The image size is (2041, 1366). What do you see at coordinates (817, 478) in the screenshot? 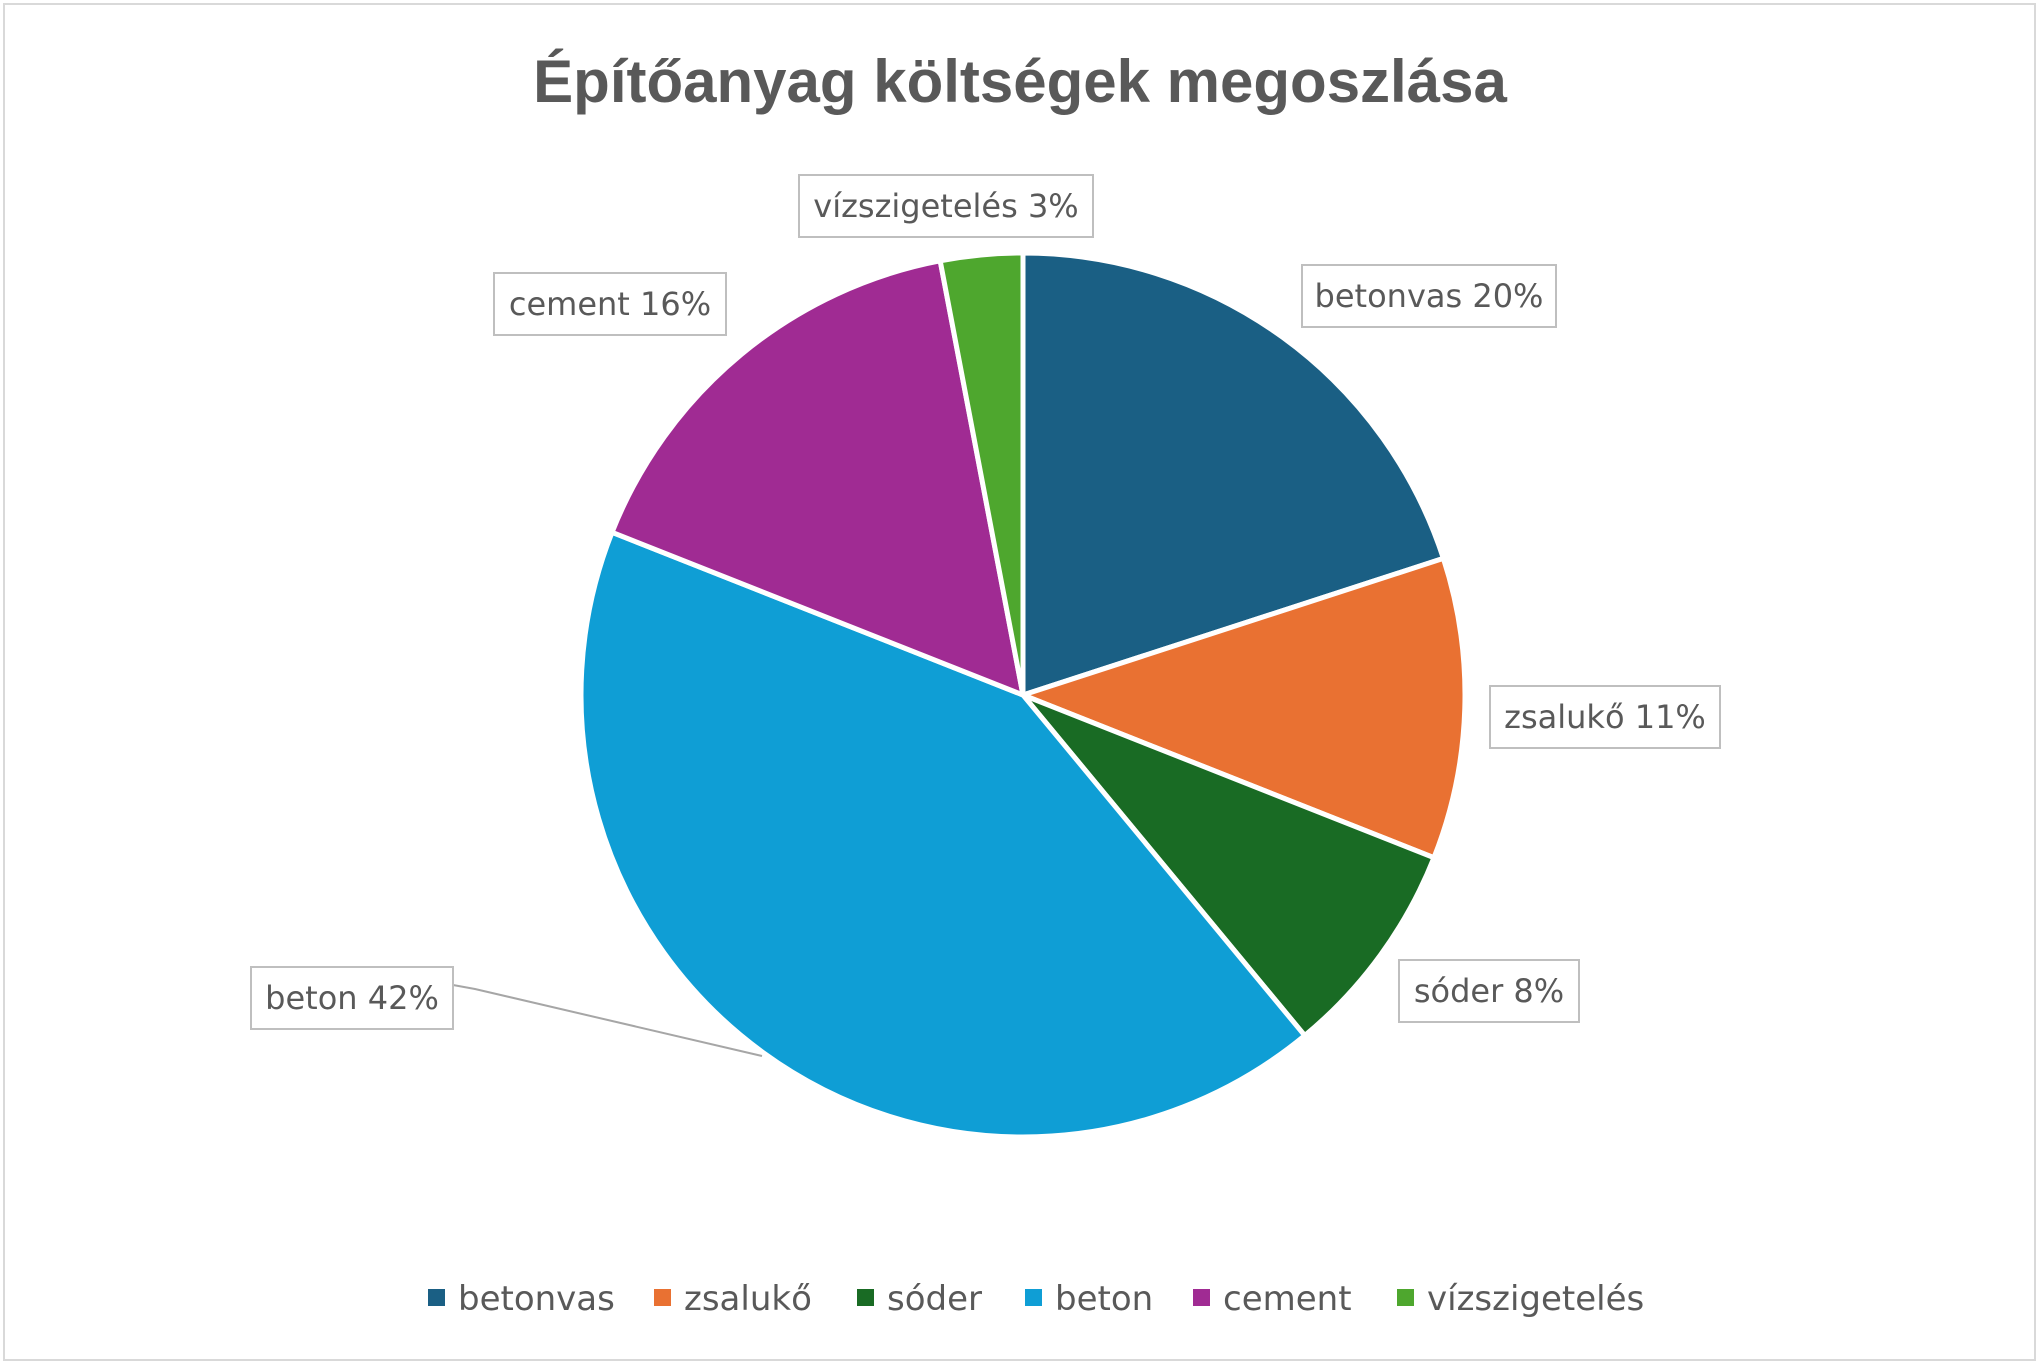
I see `pie-slice-cement` at bounding box center [817, 478].